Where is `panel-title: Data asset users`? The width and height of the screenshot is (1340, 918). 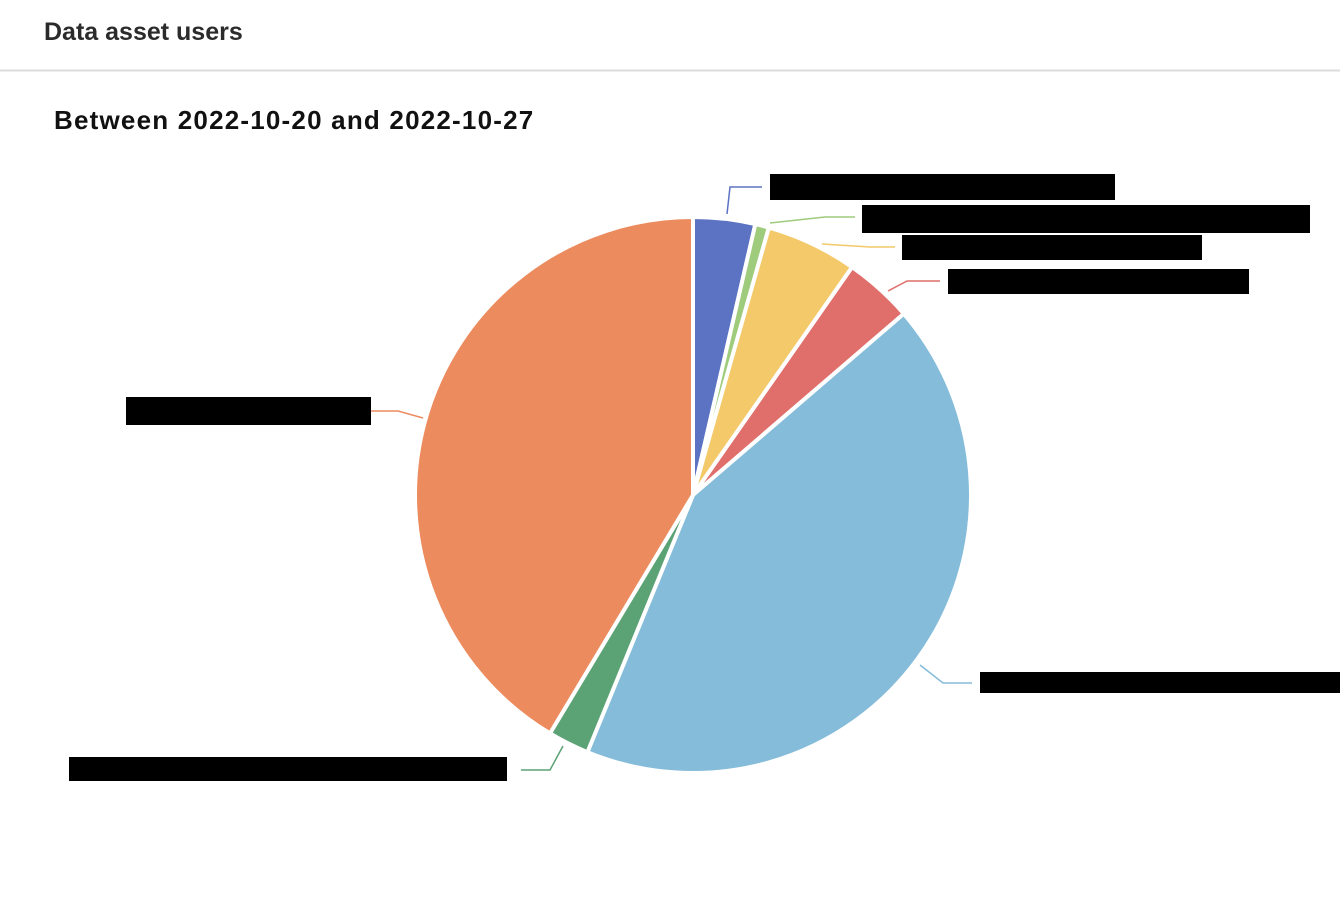 panel-title: Data asset users is located at coordinates (143, 32).